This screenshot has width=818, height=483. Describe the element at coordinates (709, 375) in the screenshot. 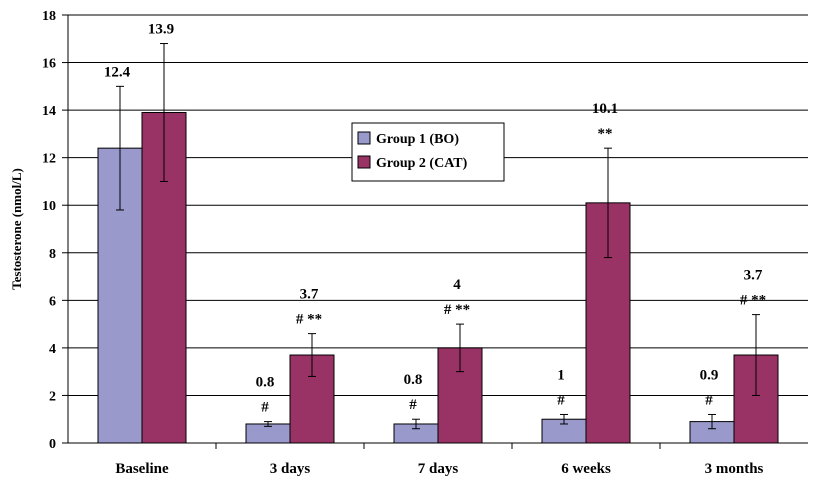

I see `data-label: 0.9` at that location.